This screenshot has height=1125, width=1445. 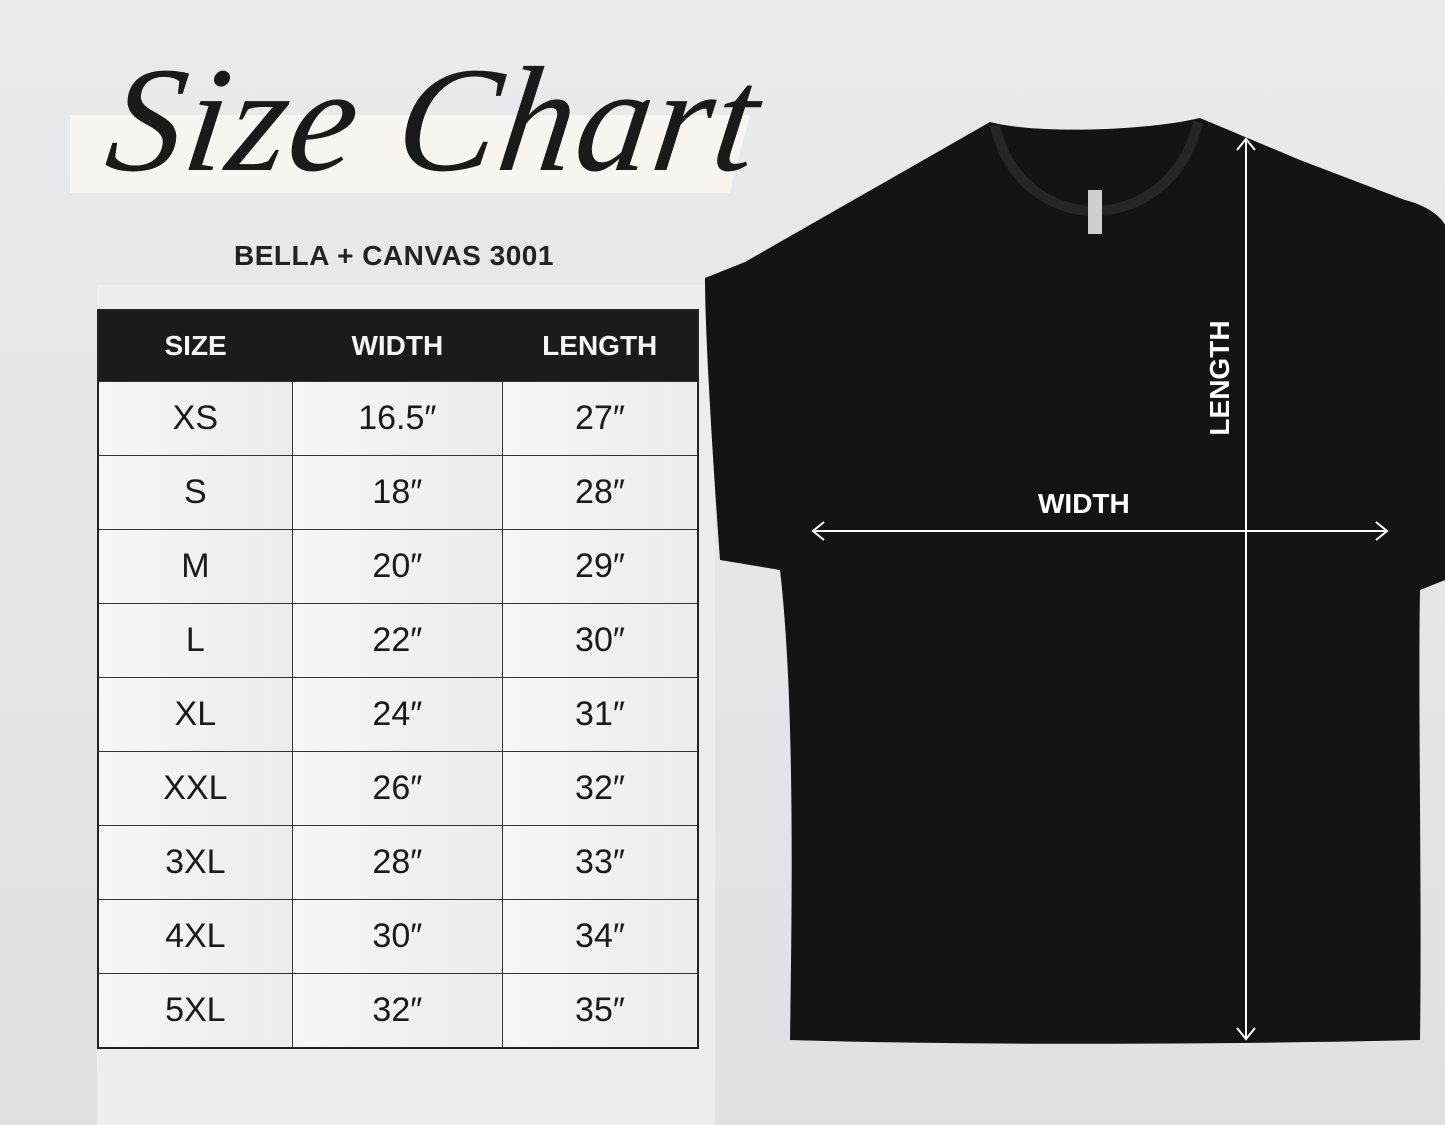 I want to click on neck-tag, so click(x=1095, y=212).